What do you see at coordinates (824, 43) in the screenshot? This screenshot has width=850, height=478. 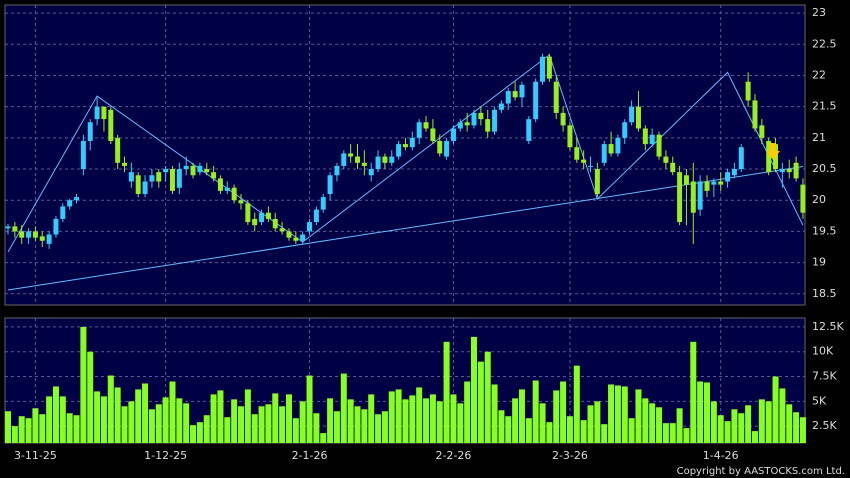 I see `y-tick-label: 22.5` at bounding box center [824, 43].